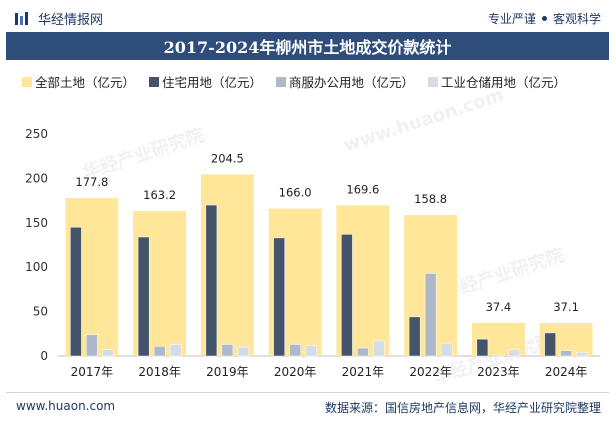  What do you see at coordinates (66, 406) in the screenshot?
I see `footer-url: www.huaon.com` at bounding box center [66, 406].